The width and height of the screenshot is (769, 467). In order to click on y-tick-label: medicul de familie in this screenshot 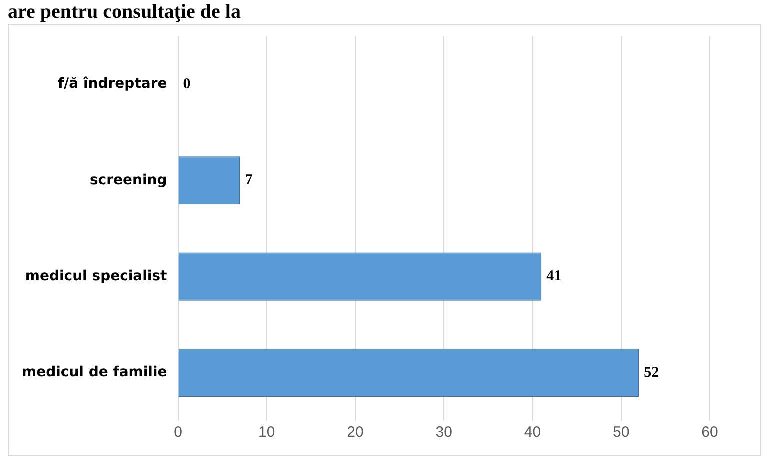, I will do `click(95, 372)`.